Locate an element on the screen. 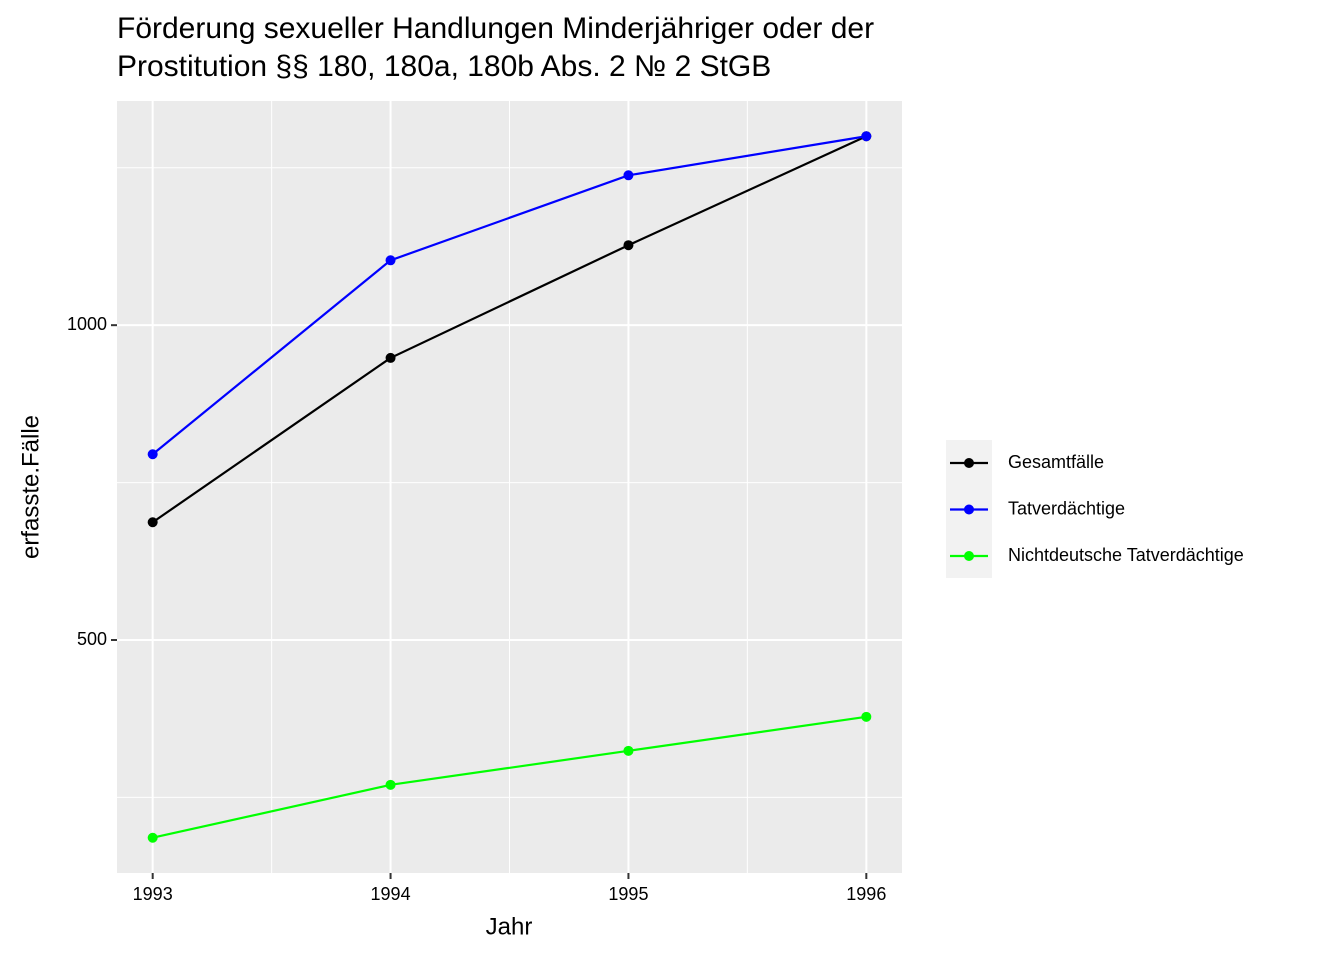 The height and width of the screenshot is (960, 1344). y-tick-label: 1000 is located at coordinates (87, 324).